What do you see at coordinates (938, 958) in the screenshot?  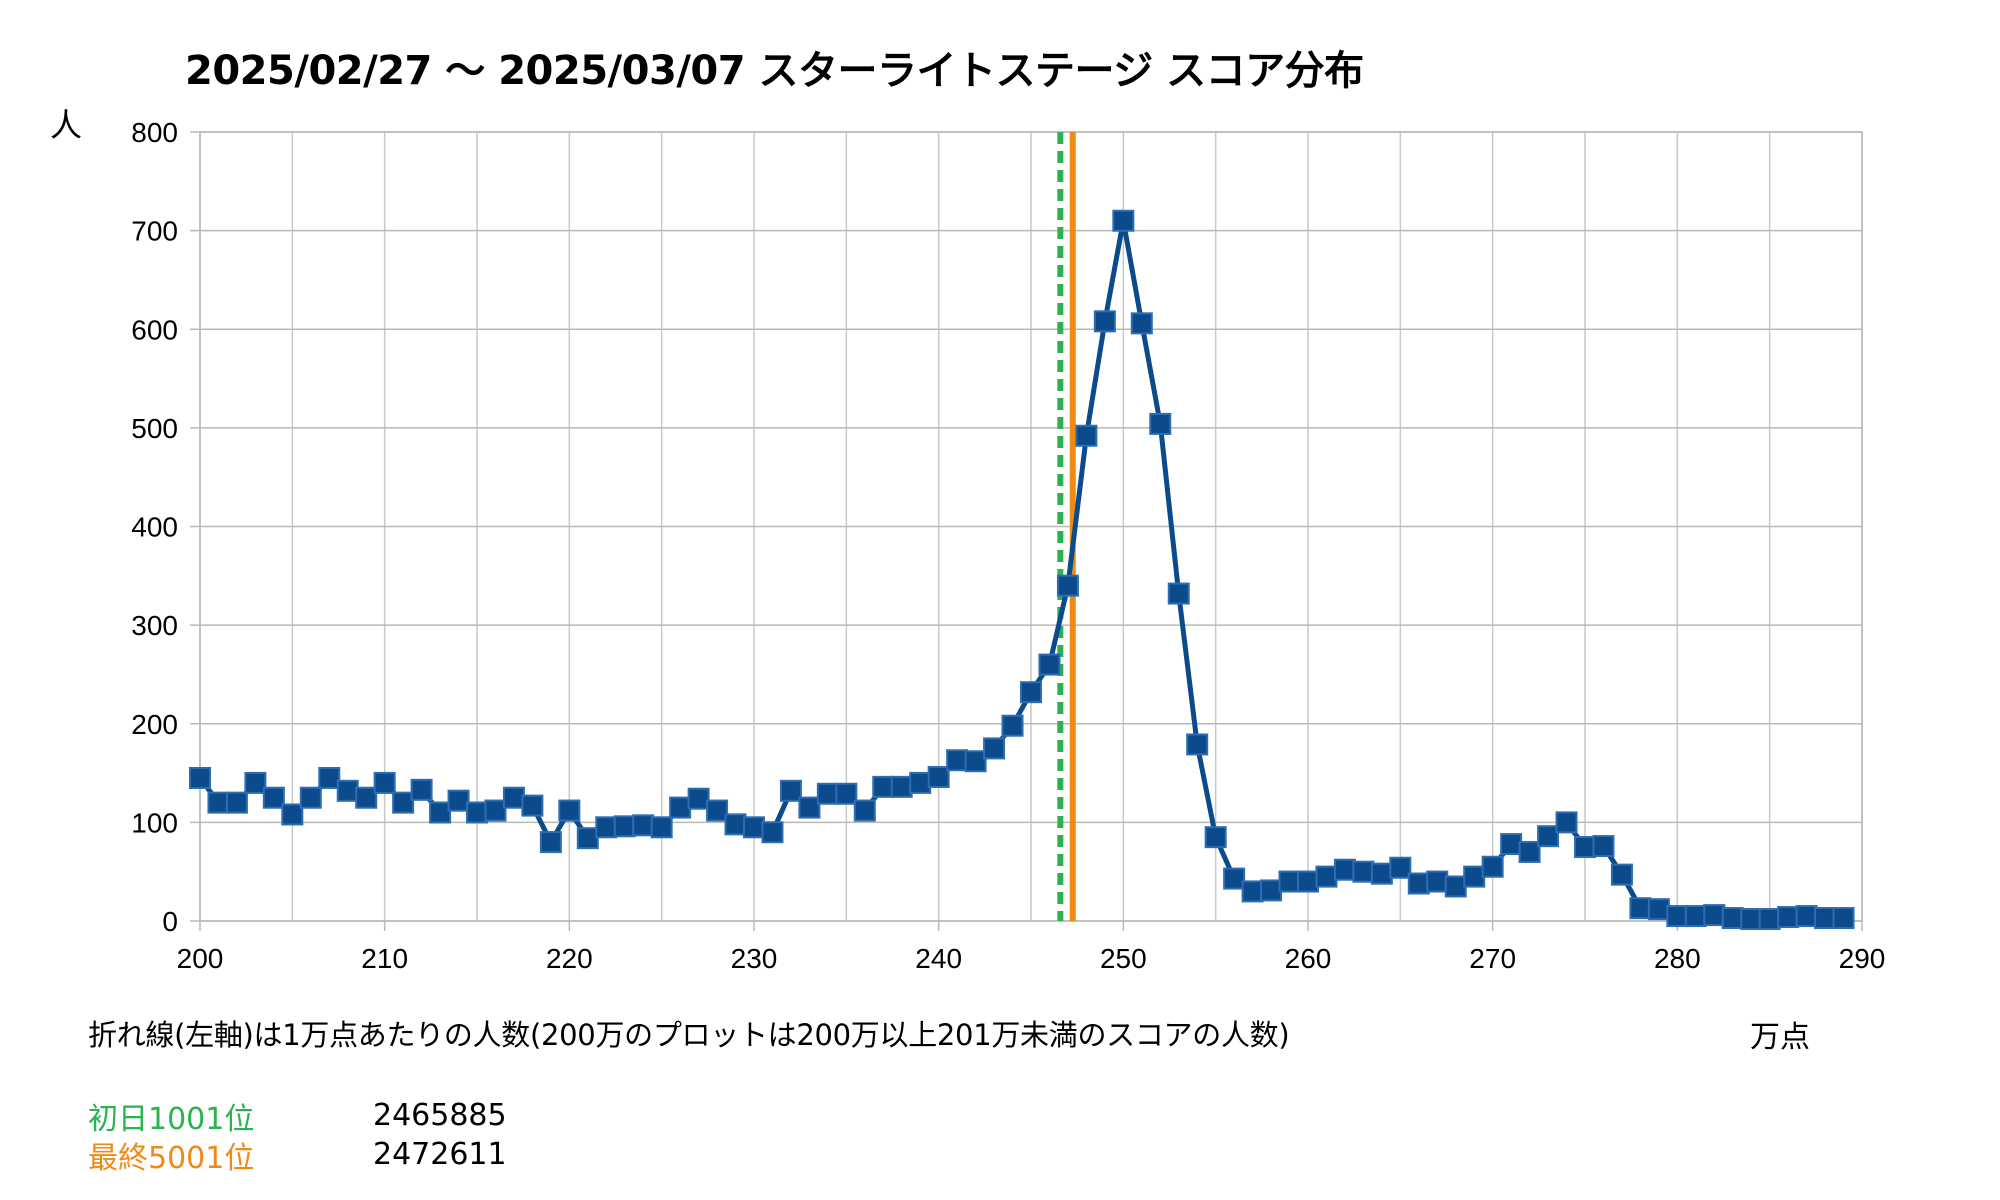 I see `x-tick-label: 240` at bounding box center [938, 958].